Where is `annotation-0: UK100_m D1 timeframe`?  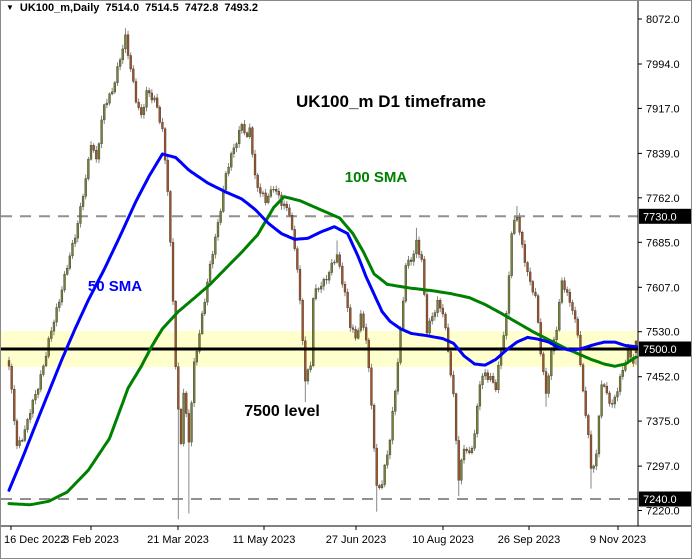
annotation-0: UK100_m D1 timeframe is located at coordinates (391, 101).